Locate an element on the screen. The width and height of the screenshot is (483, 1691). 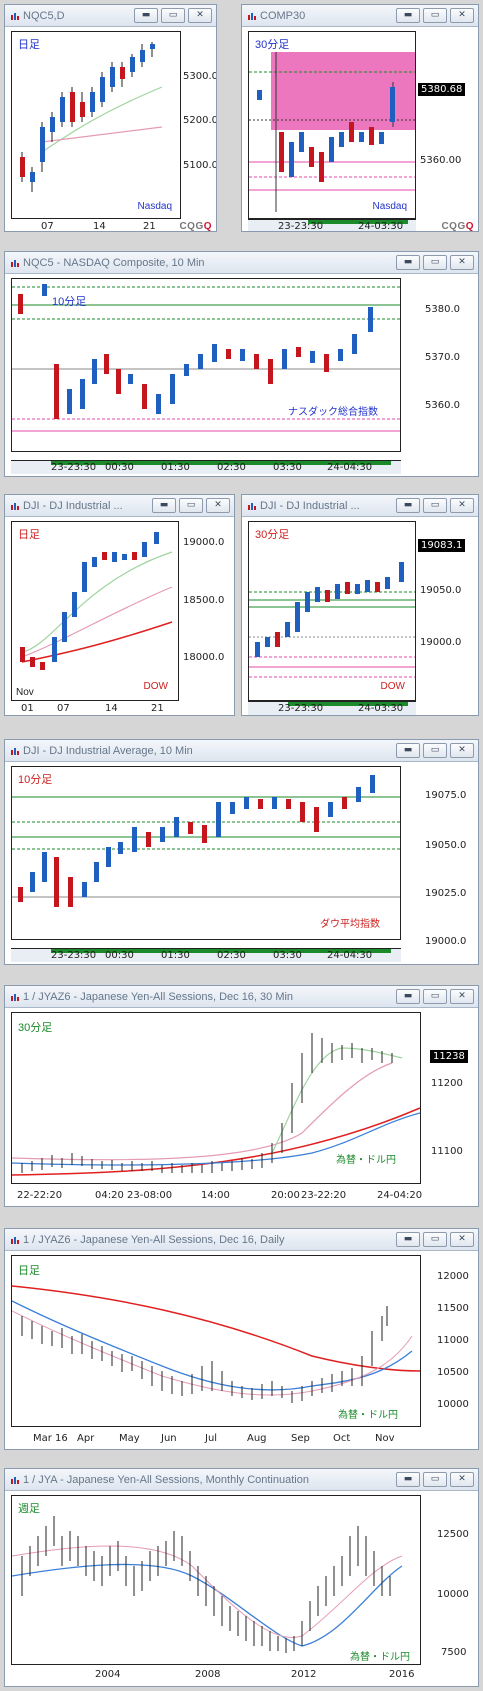
price-plot: 10分足 ナスダック総合指数 is located at coordinates (206, 365).